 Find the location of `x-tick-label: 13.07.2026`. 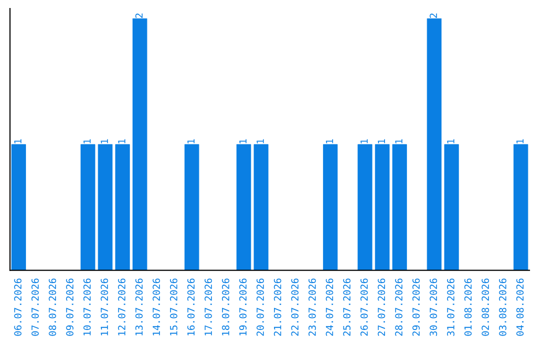

x-tick-label: 13.07.2026 is located at coordinates (139, 307).